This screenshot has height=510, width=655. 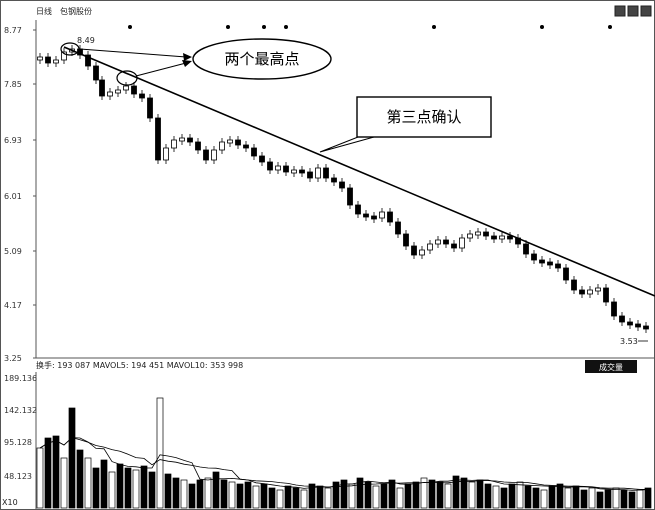 I want to click on restore-icon, so click(x=633, y=11).